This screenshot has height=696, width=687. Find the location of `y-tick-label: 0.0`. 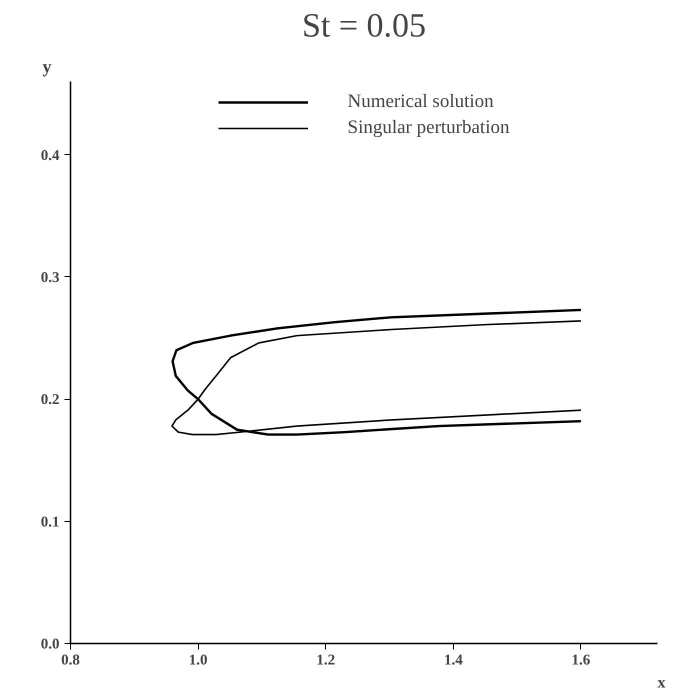

y-tick-label: 0.0 is located at coordinates (50, 644).